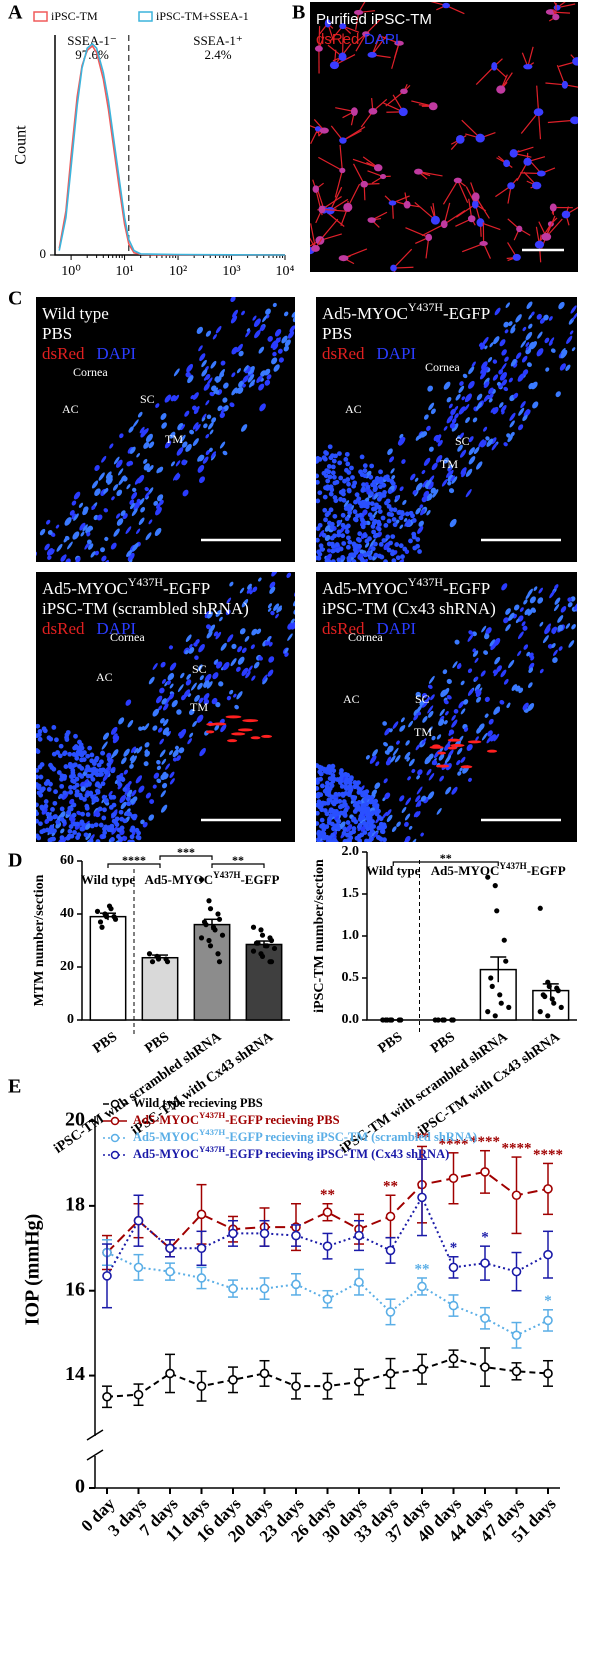 Image resolution: width=616 pixels, height=1670 pixels. I want to click on x-tick-label: 10⁰, so click(71, 271).